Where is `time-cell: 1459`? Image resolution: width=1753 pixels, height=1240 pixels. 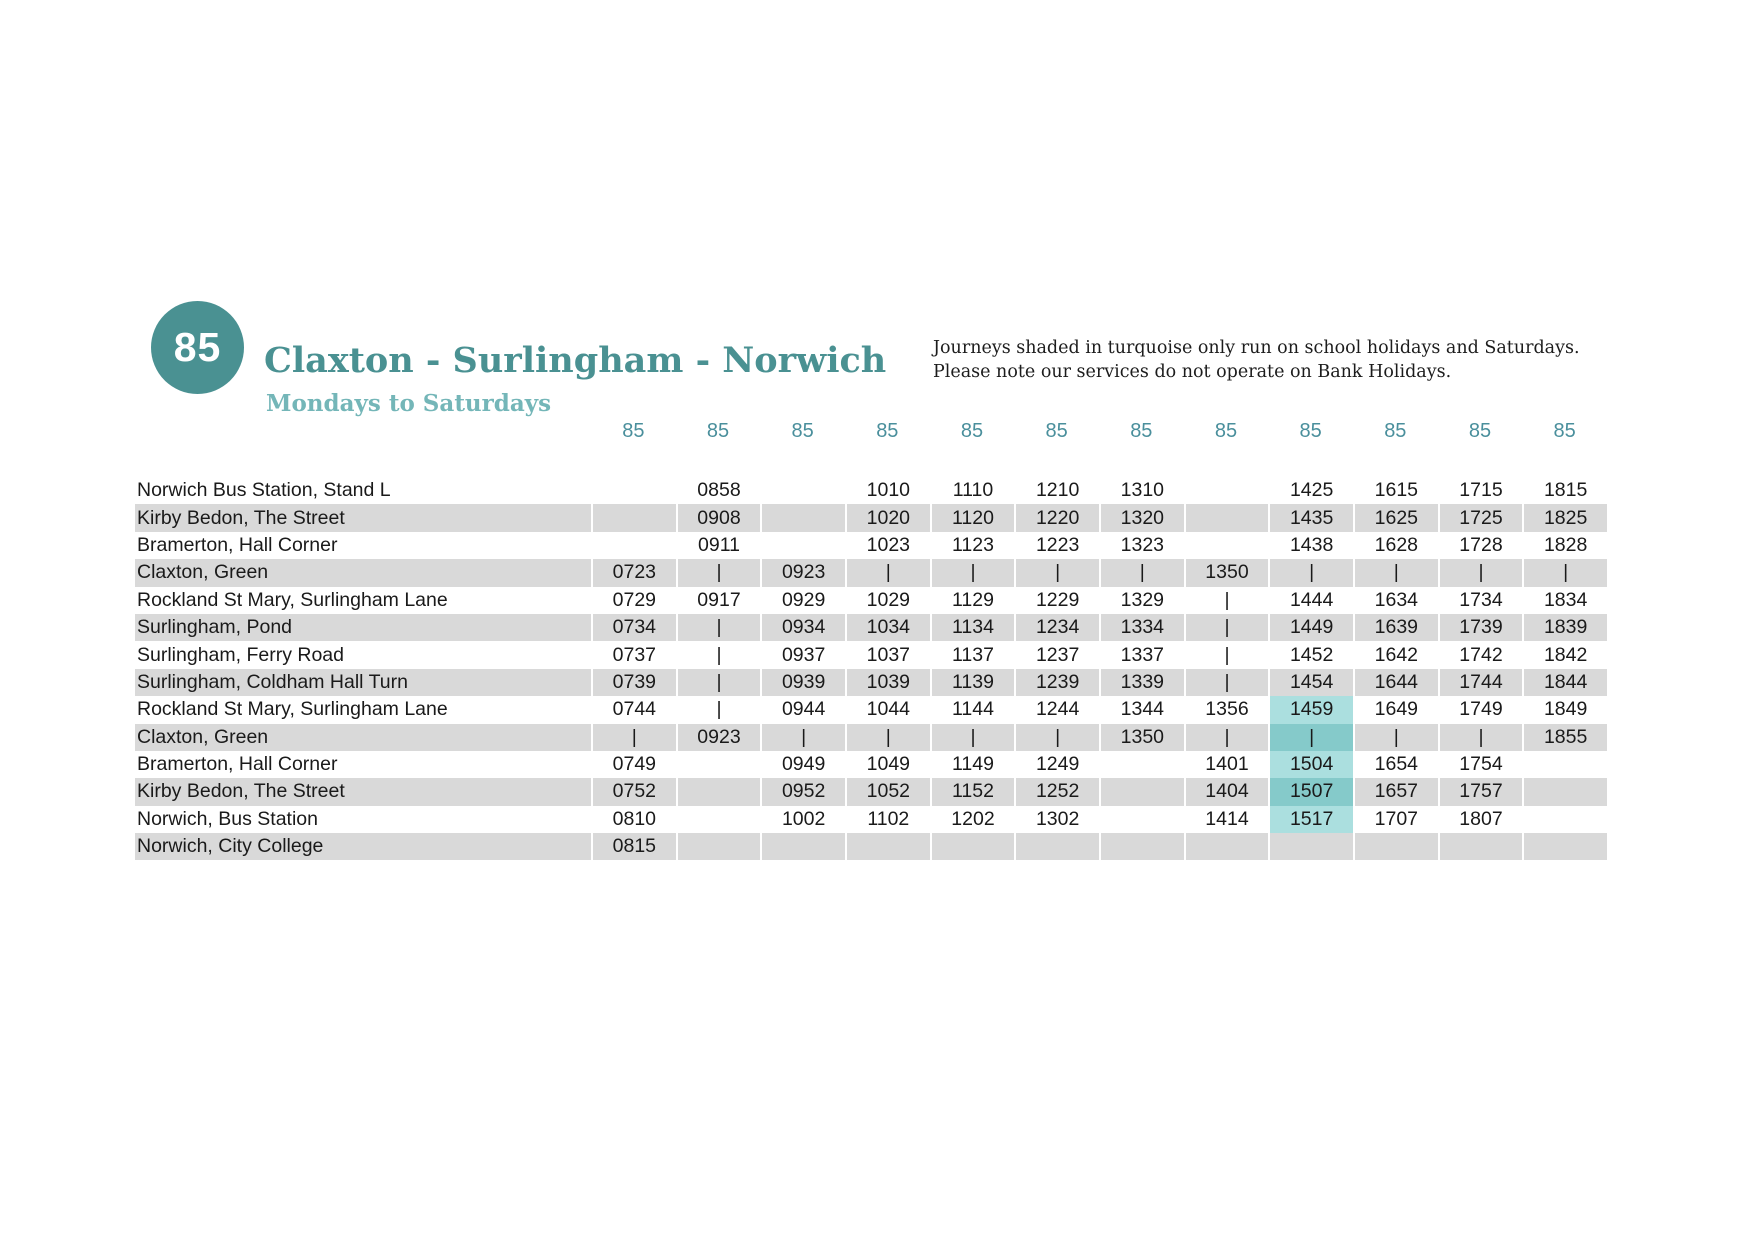 time-cell: 1459 is located at coordinates (1310, 710).